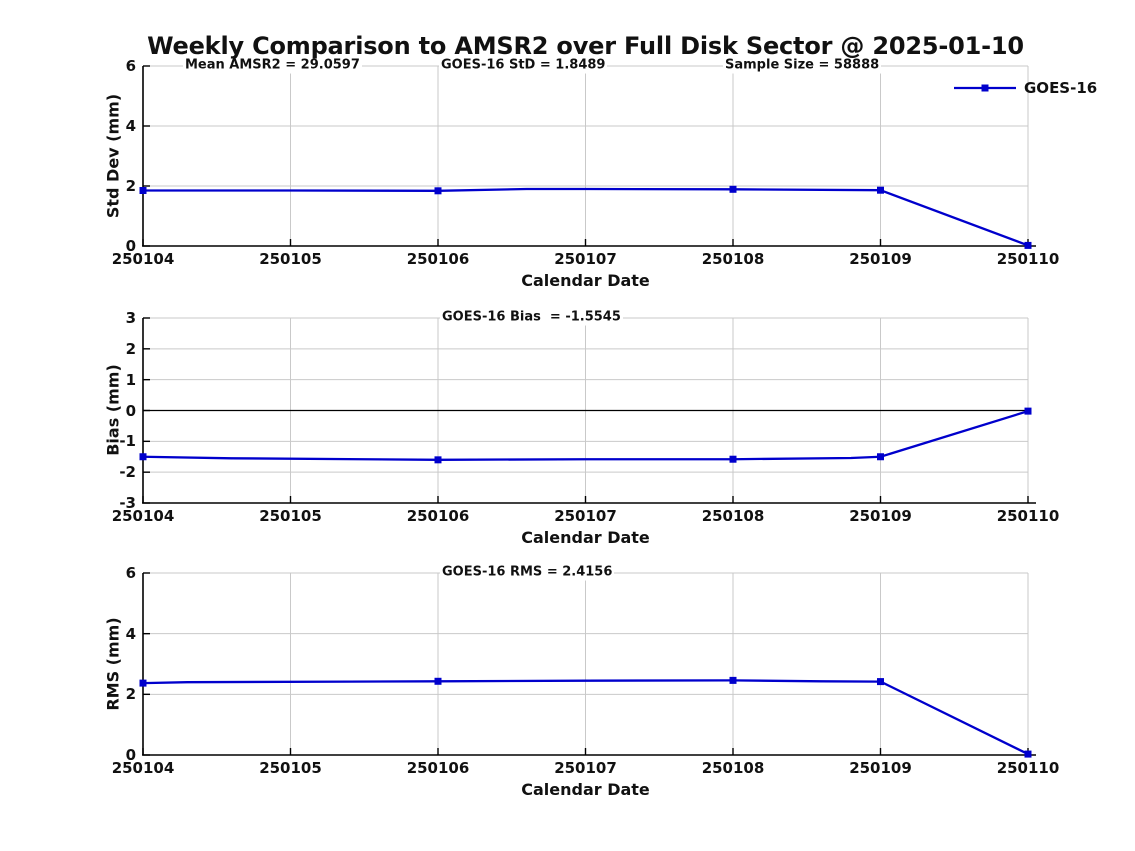 Image resolution: width=1135 pixels, height=851 pixels. Describe the element at coordinates (127, 503) in the screenshot. I see `y-tick-label: -3` at that location.